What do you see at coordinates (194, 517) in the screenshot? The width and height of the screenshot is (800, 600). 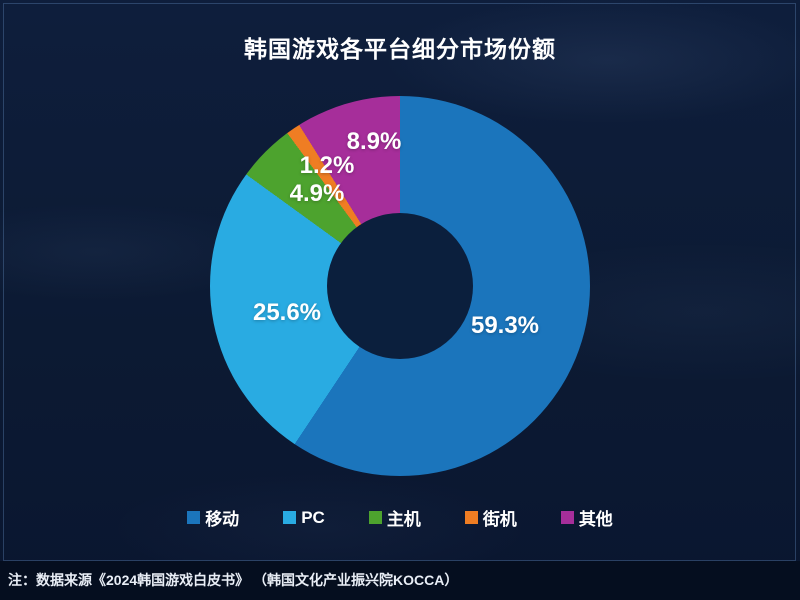 I see `legend-swatch-移动` at bounding box center [194, 517].